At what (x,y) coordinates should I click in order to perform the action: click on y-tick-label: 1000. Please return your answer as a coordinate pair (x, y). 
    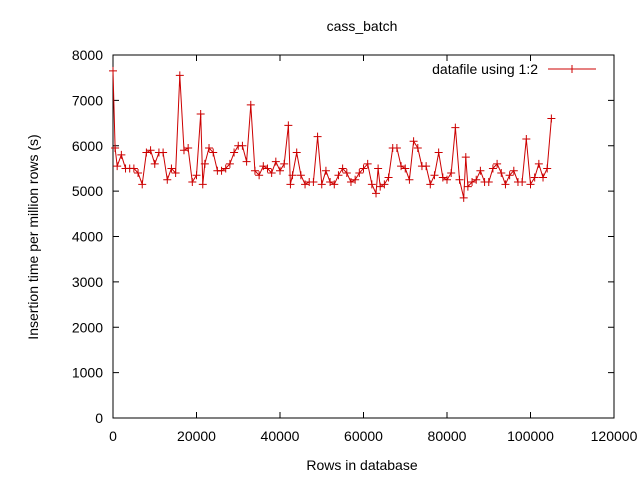
    Looking at the image, I should click on (87, 373).